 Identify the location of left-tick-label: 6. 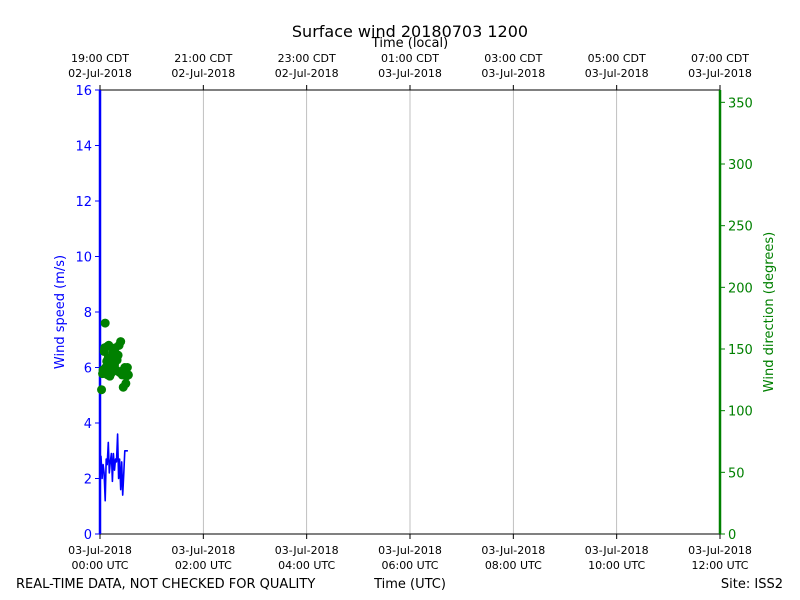
(88, 369).